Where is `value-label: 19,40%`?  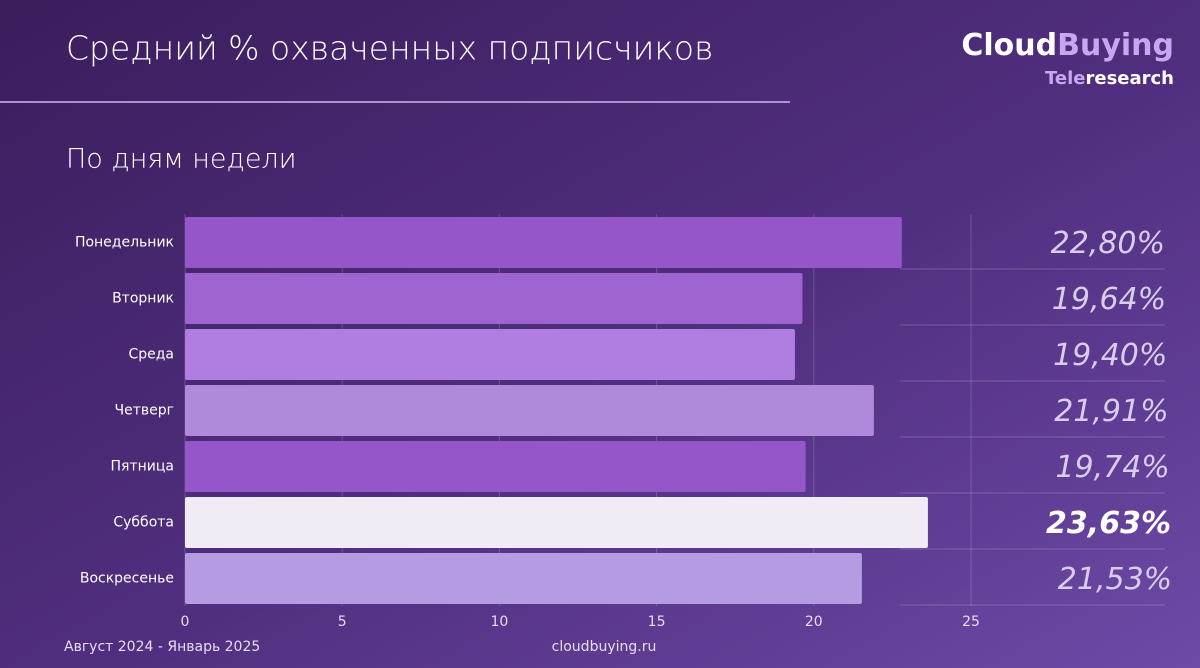
value-label: 19,40% is located at coordinates (1110, 355).